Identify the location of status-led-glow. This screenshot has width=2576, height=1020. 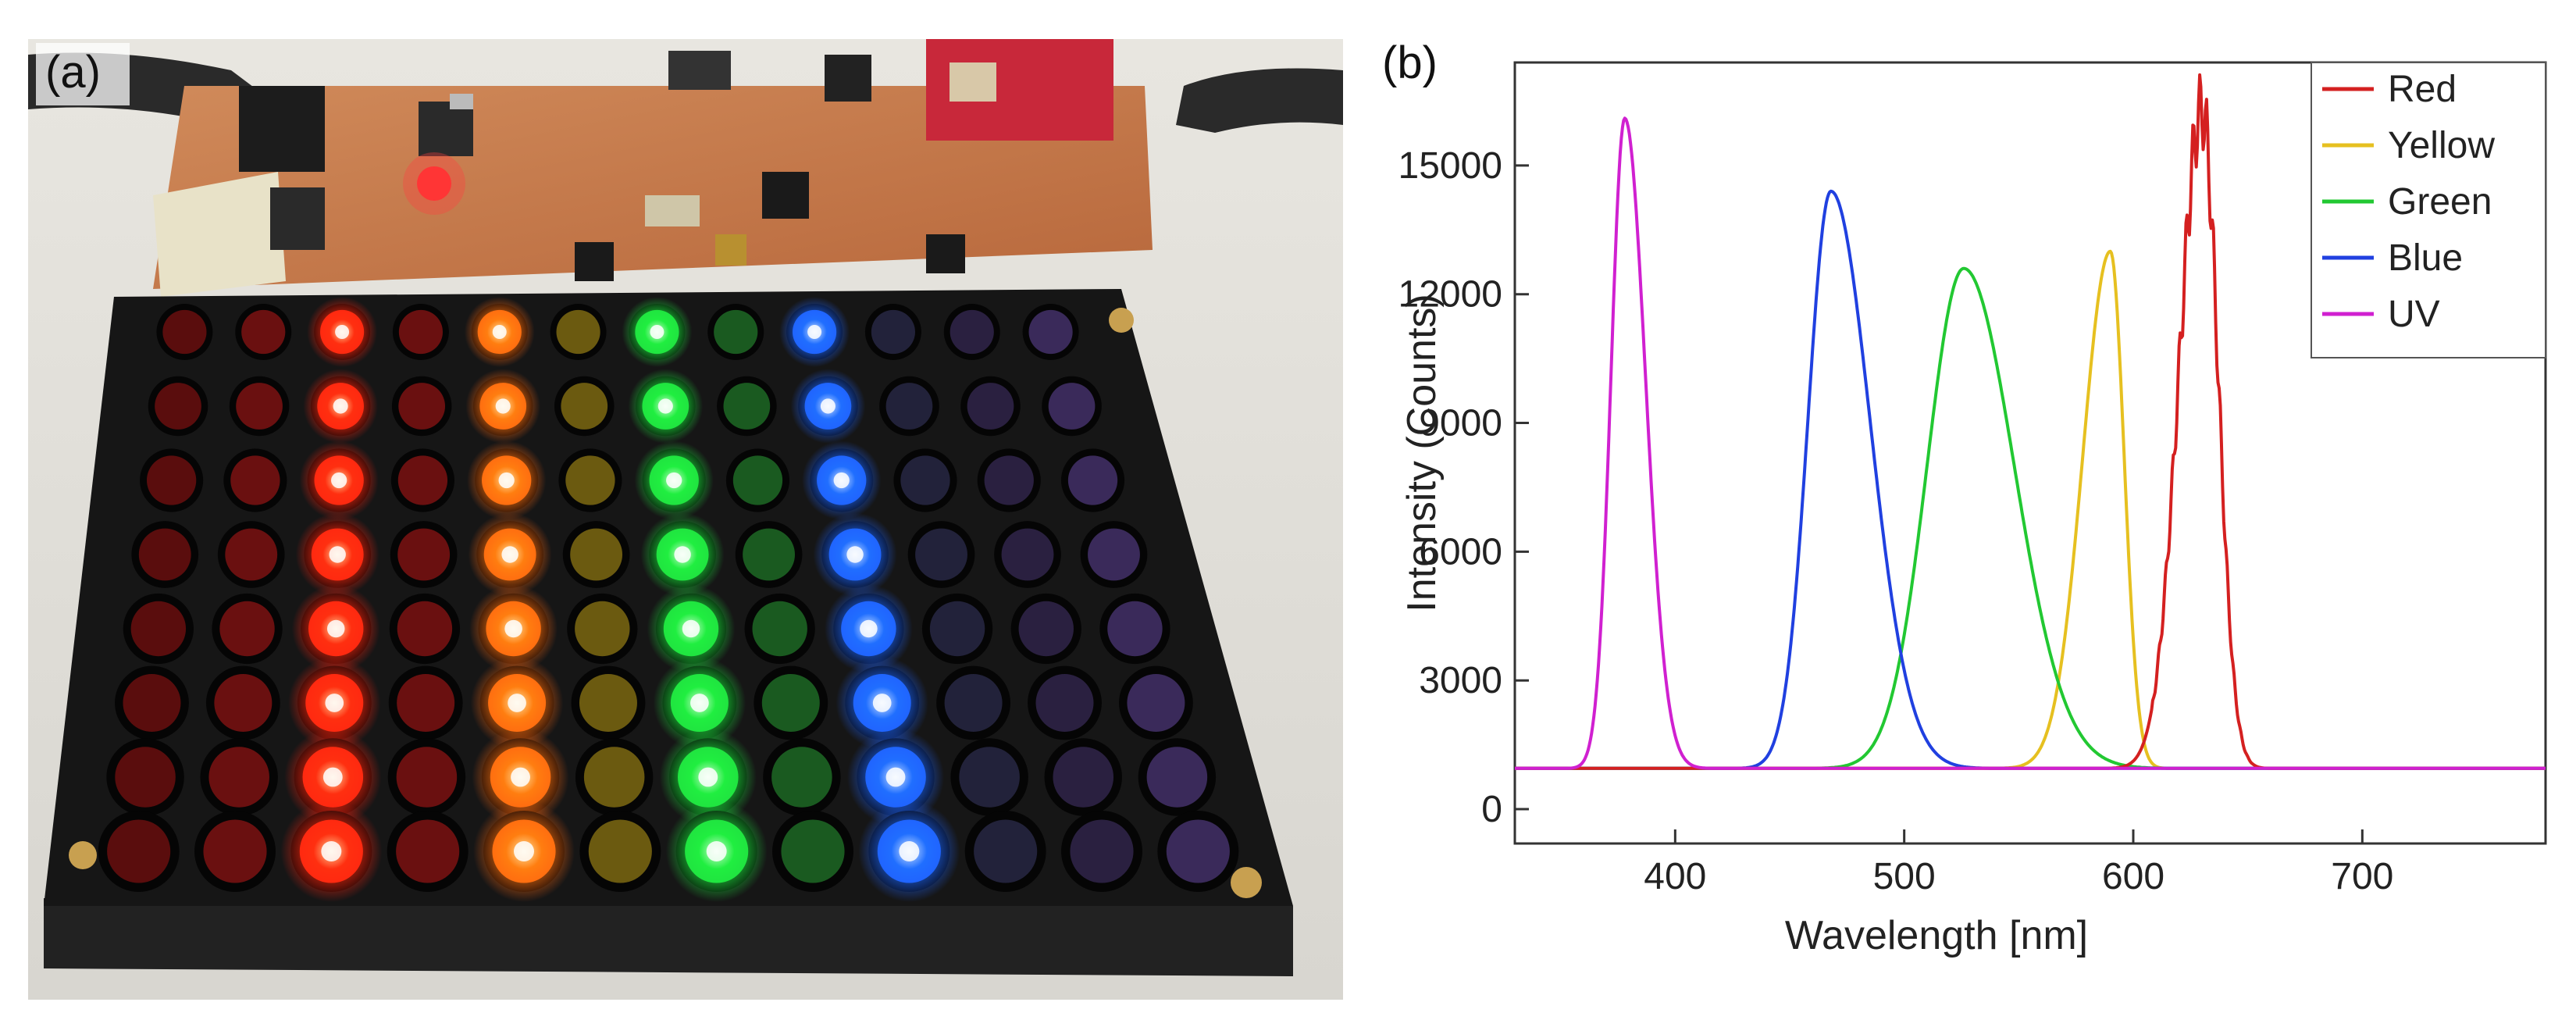
(434, 183).